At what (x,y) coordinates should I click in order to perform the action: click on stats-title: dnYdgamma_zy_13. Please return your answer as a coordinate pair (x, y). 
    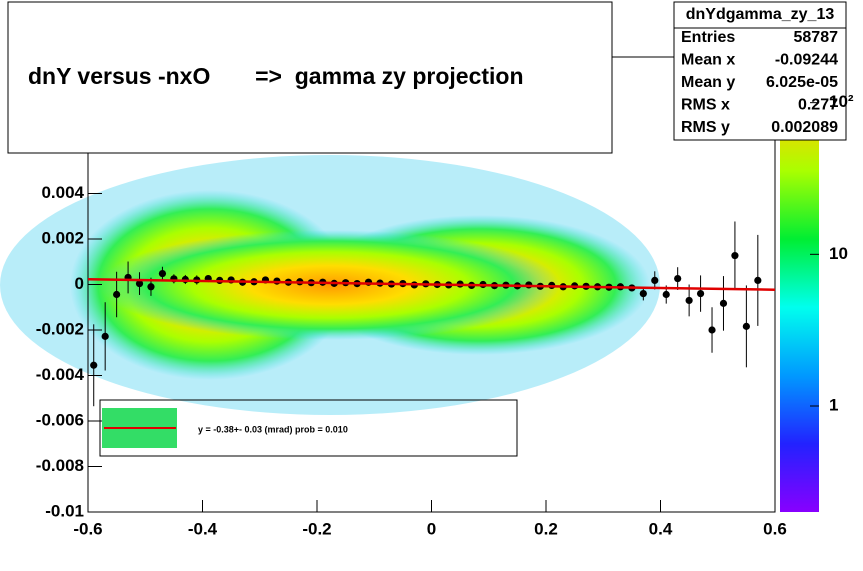
    Looking at the image, I should click on (760, 14).